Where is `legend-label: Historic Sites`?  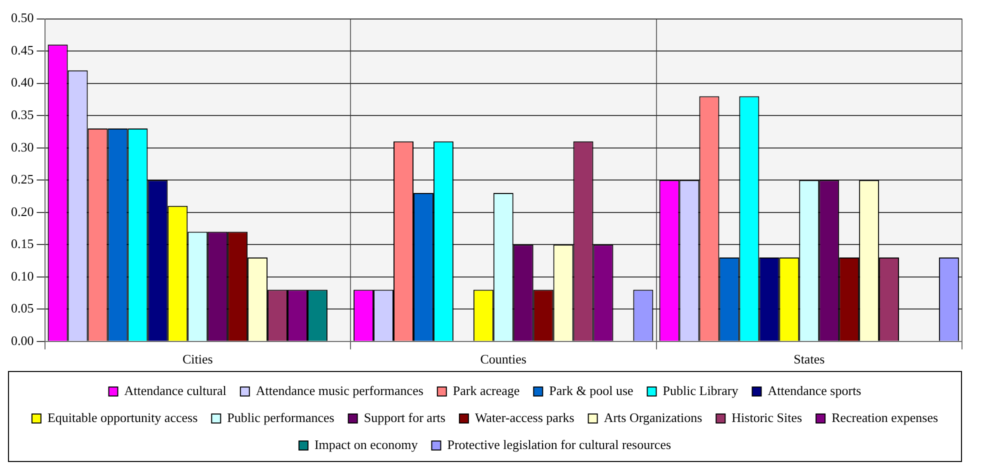 legend-label: Historic Sites is located at coordinates (767, 417).